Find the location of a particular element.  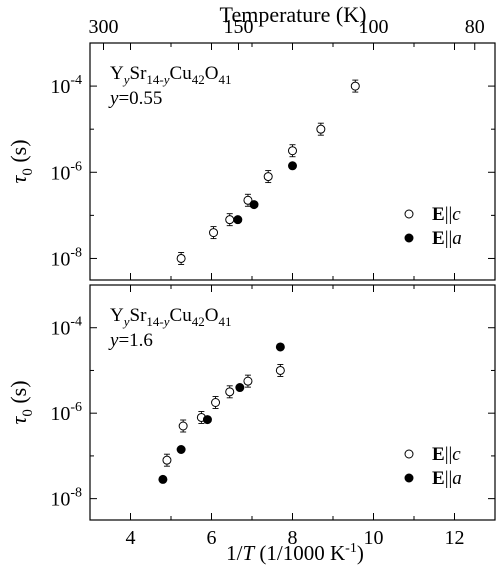

top-axis-tick-label: 80 is located at coordinates (475, 27).